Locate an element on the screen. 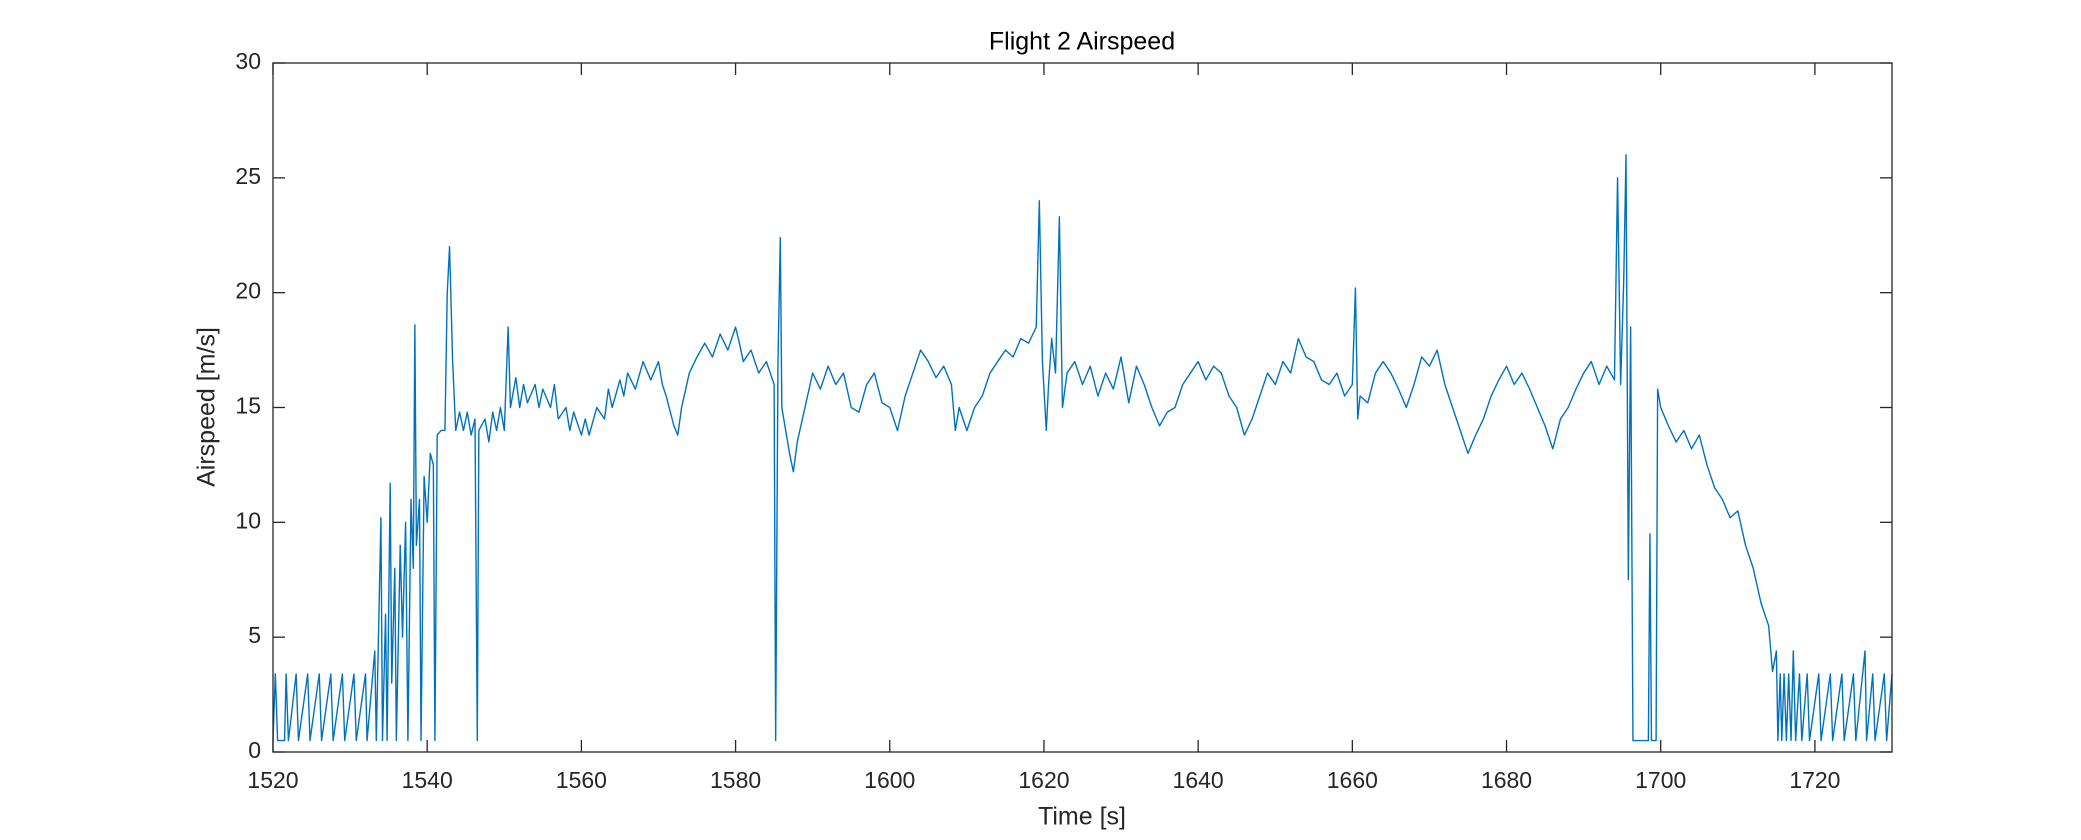 This screenshot has width=2081, height=840. y-tick-label: 15 is located at coordinates (248, 406).